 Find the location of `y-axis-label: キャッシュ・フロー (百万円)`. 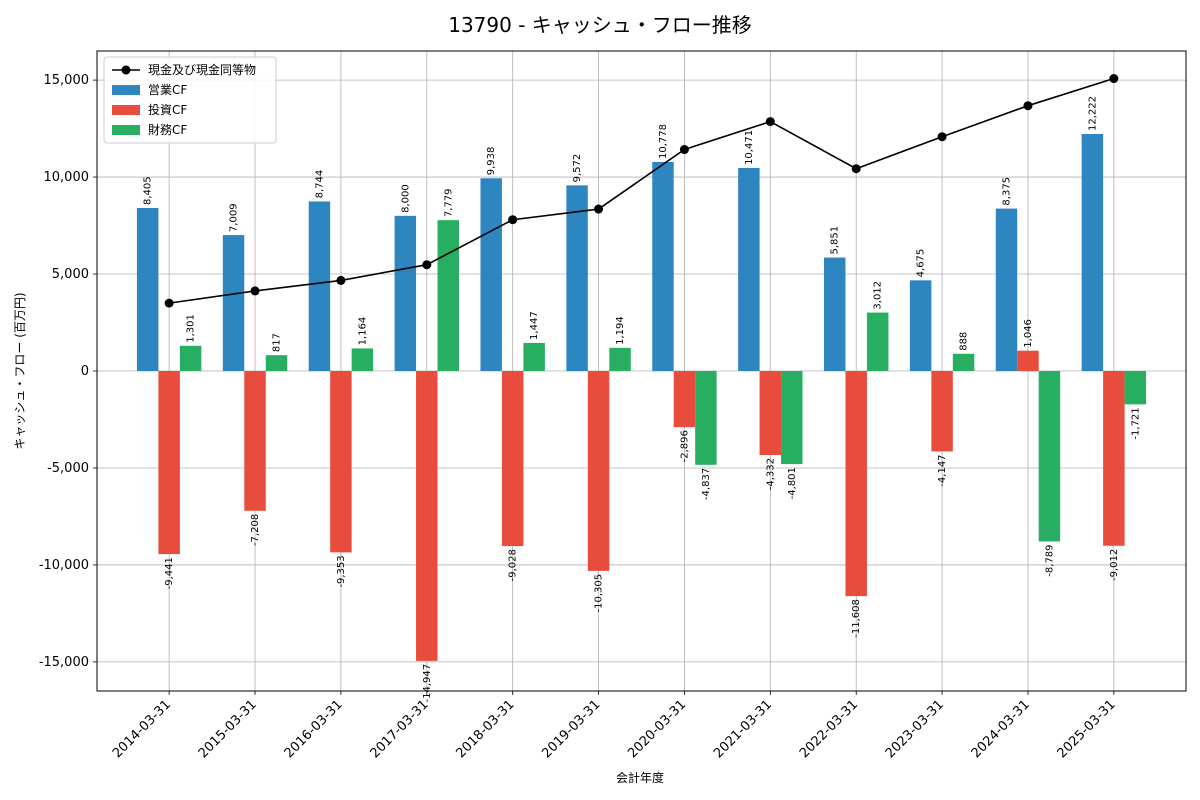

y-axis-label: キャッシュ・フロー (百万円) is located at coordinates (20, 370).